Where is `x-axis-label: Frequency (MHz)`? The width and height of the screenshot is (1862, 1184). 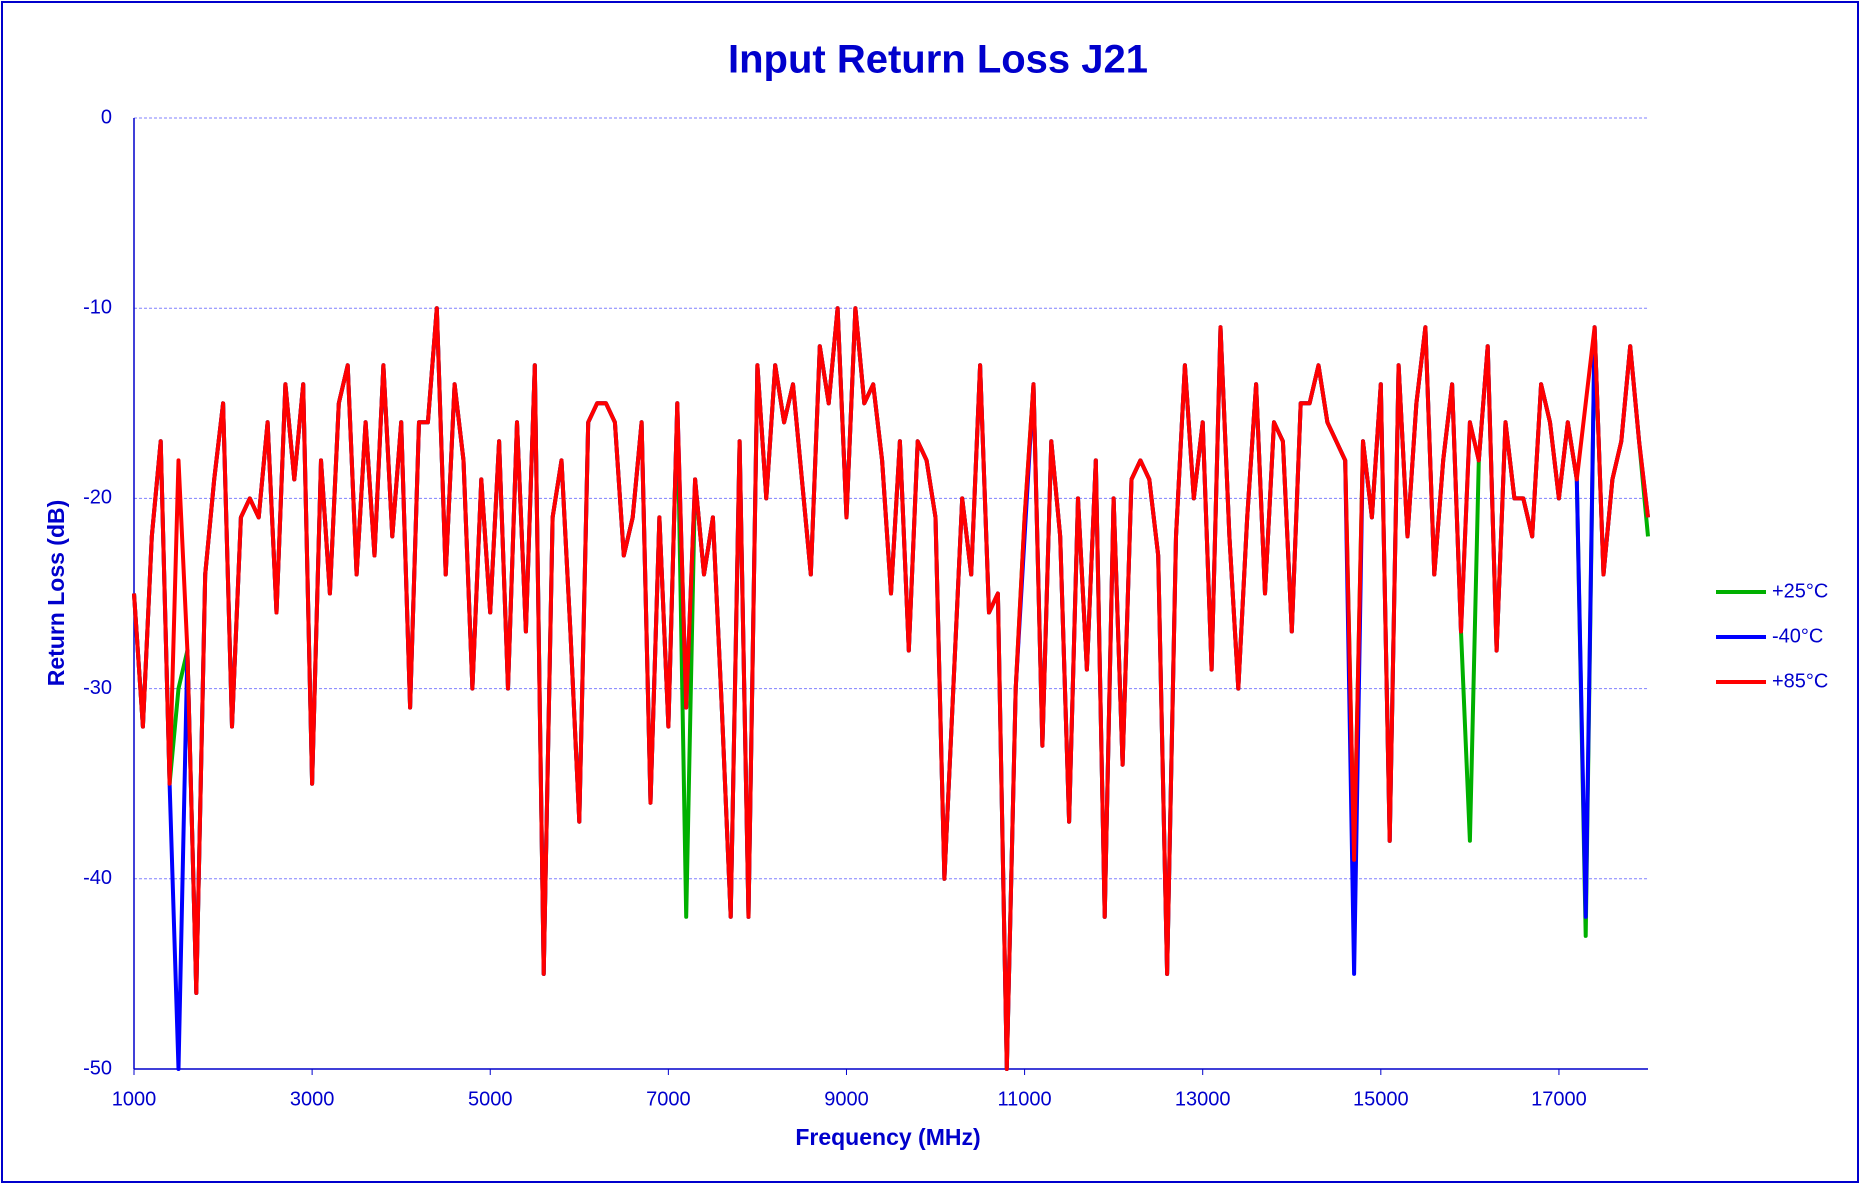
x-axis-label: Frequency (MHz) is located at coordinates (887, 1137).